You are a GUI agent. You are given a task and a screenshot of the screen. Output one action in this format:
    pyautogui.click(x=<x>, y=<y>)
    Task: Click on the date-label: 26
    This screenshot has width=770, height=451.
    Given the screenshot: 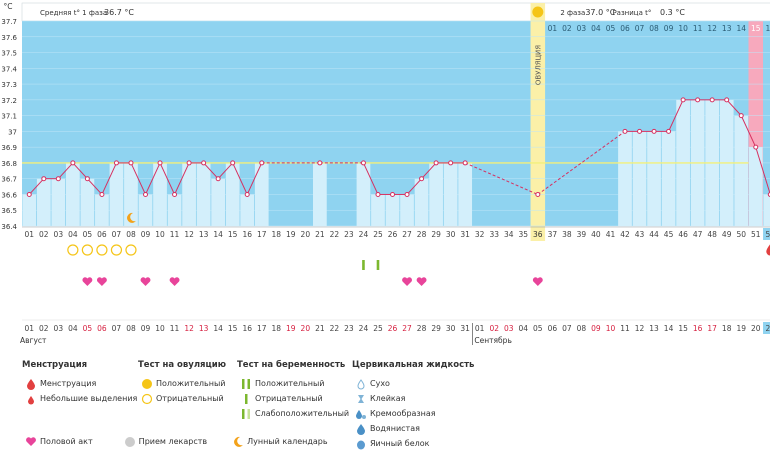 What is the action you would take?
    pyautogui.click(x=393, y=328)
    